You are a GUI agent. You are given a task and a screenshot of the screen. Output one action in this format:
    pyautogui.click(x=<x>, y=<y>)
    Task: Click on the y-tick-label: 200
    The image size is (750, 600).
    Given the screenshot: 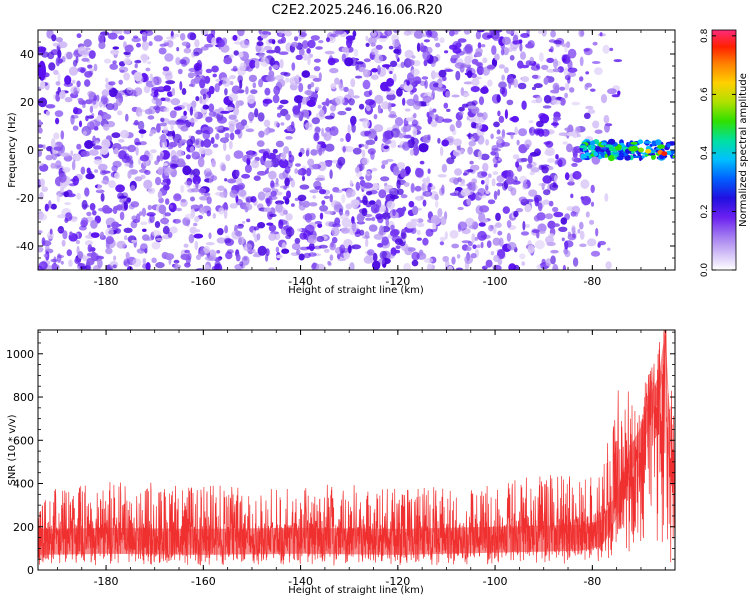 What is the action you would take?
    pyautogui.click(x=23, y=527)
    